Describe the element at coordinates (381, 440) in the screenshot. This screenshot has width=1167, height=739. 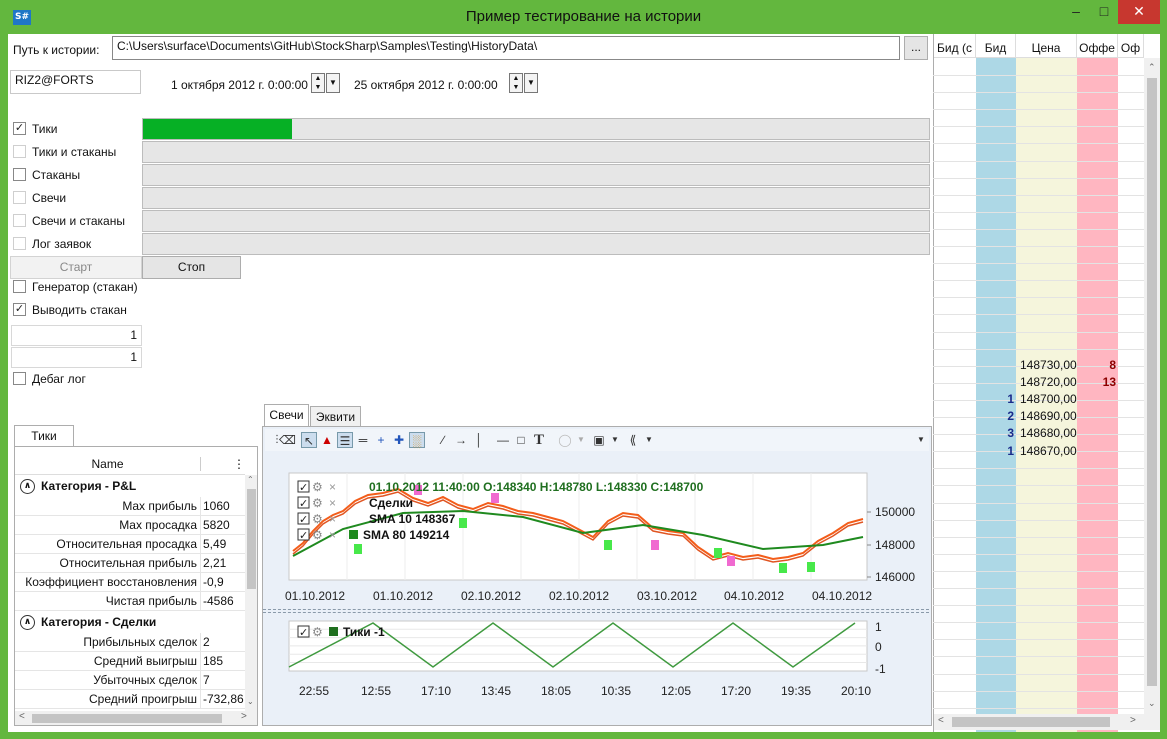
I see `crosshair-icon: +` at that location.